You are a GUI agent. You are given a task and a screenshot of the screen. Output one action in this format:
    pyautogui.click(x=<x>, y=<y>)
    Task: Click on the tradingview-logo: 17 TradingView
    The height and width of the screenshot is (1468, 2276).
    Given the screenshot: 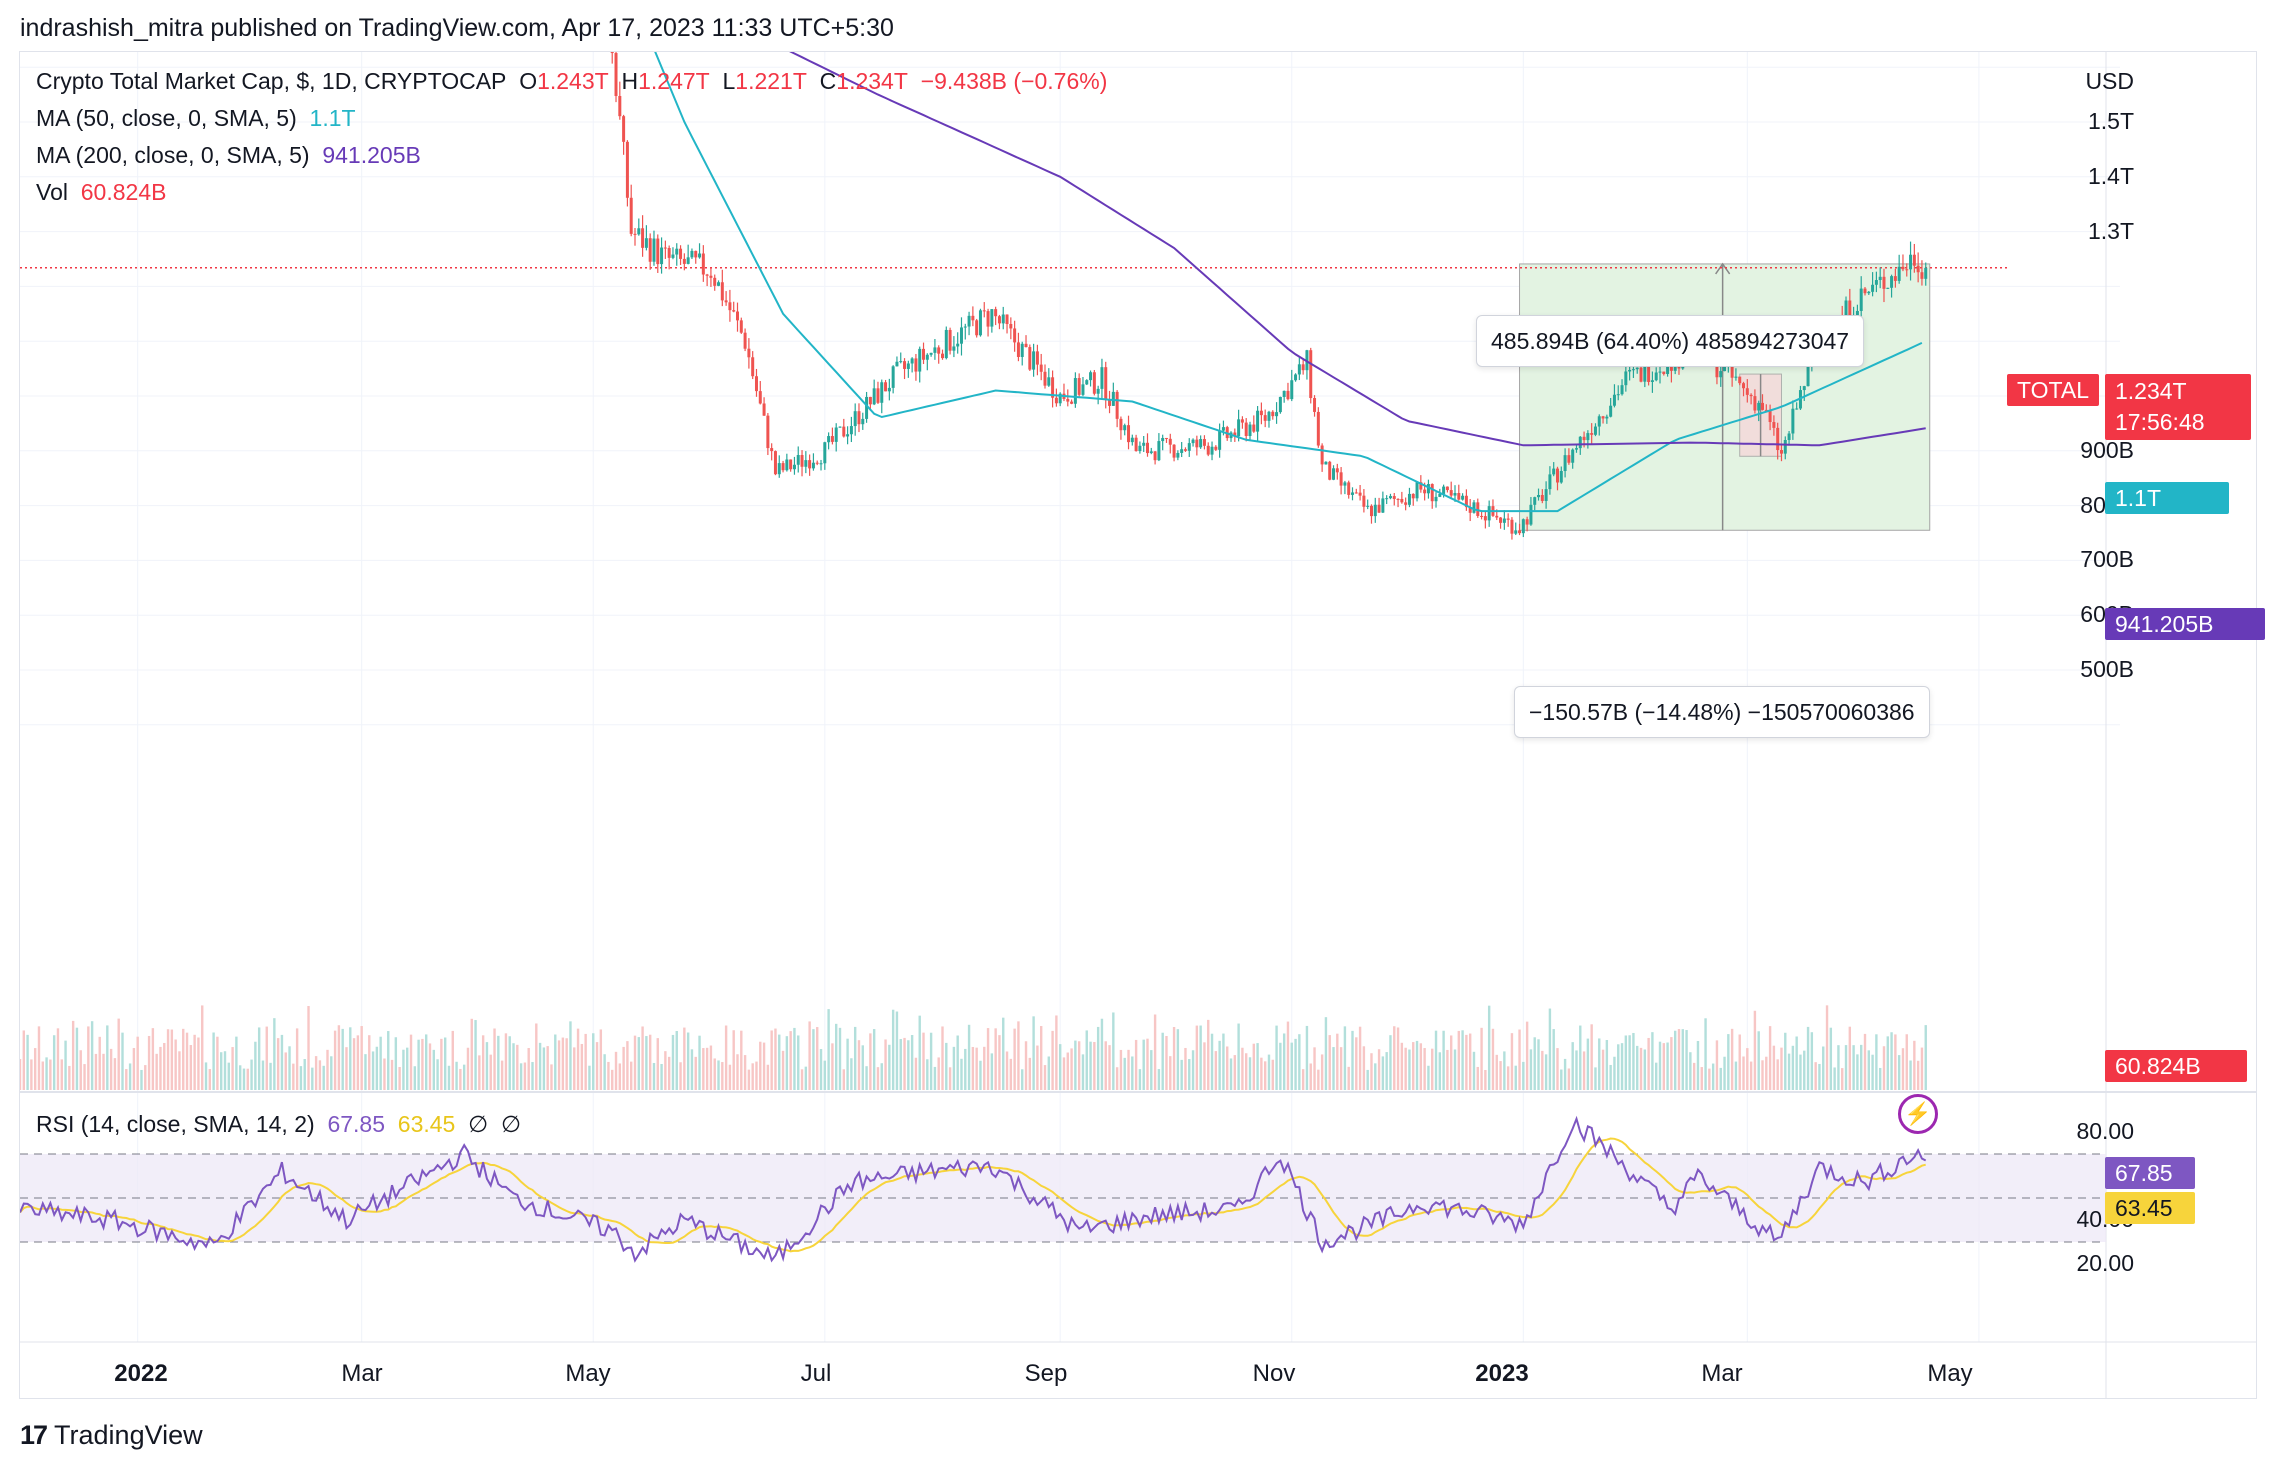 What is the action you would take?
    pyautogui.click(x=111, y=1435)
    